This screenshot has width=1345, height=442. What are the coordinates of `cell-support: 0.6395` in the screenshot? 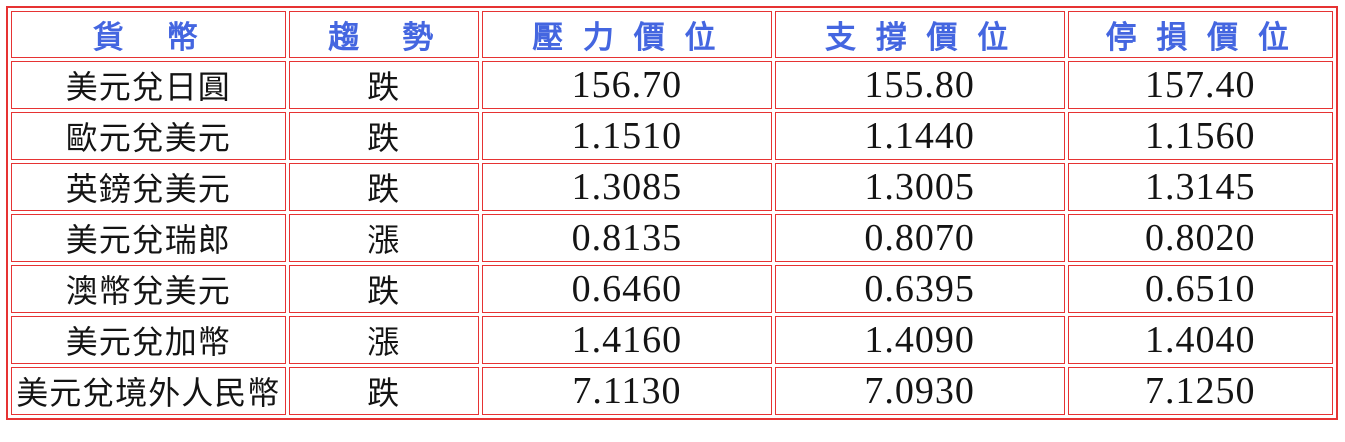 It's located at (919, 289).